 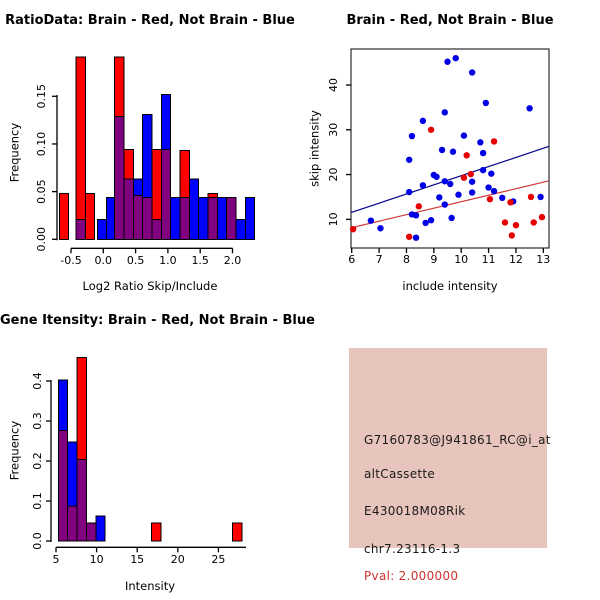 I want to click on ratio-hist-plot: 0.00 0.05 0.10 0.15 -0.5 0.0 0.5 1.0 1.5 2.0, so click(x=145, y=161).